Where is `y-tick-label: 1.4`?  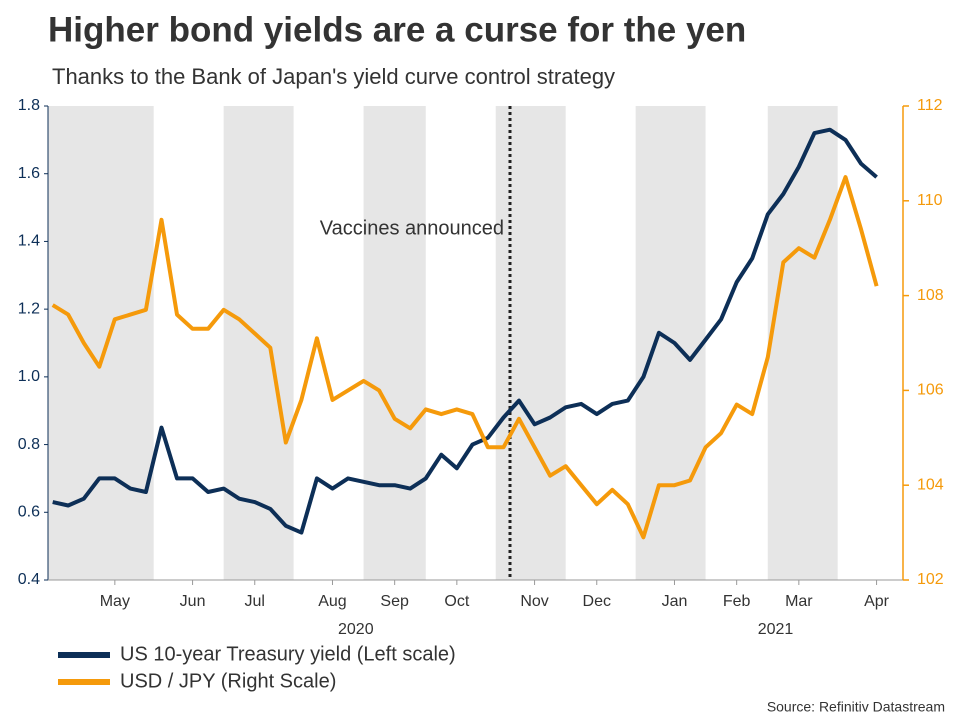
y-tick-label: 1.4 is located at coordinates (29, 241).